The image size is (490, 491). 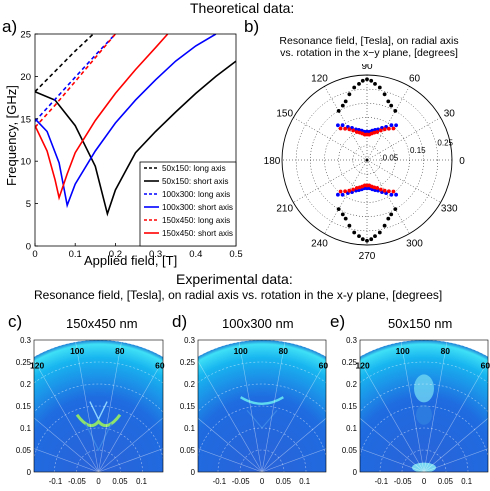 What do you see at coordinates (29, 472) in the screenshot?
I see `exp-y-tick-label: 0` at bounding box center [29, 472].